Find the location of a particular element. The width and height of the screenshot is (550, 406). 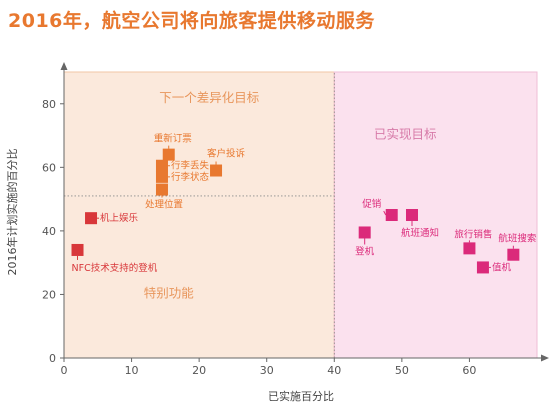

x-axis-label: 已实施百分比 is located at coordinates (301, 396).